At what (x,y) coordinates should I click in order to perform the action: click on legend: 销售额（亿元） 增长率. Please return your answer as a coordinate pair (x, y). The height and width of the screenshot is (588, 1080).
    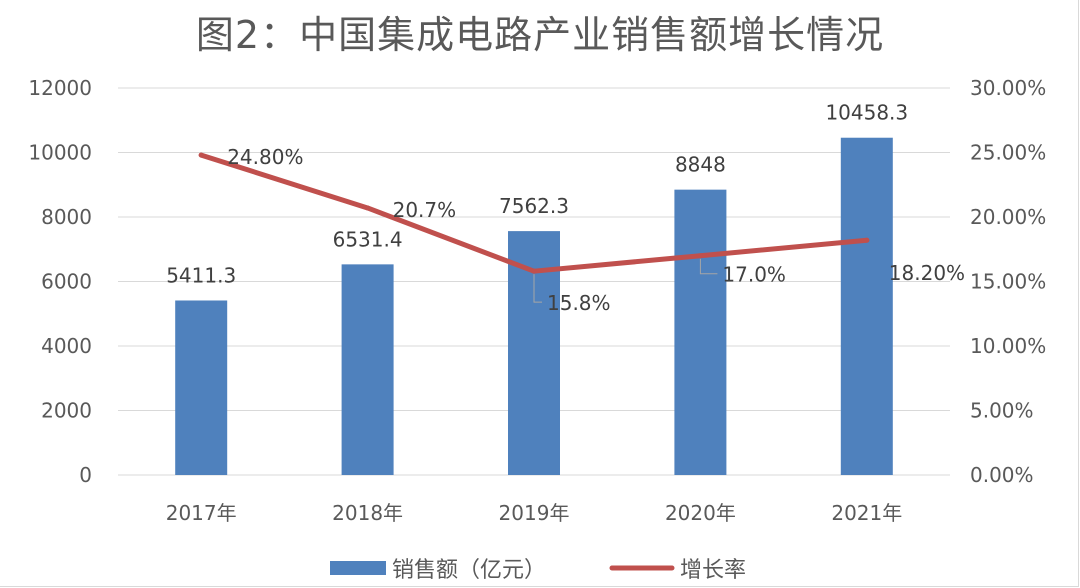
    Looking at the image, I should click on (538, 570).